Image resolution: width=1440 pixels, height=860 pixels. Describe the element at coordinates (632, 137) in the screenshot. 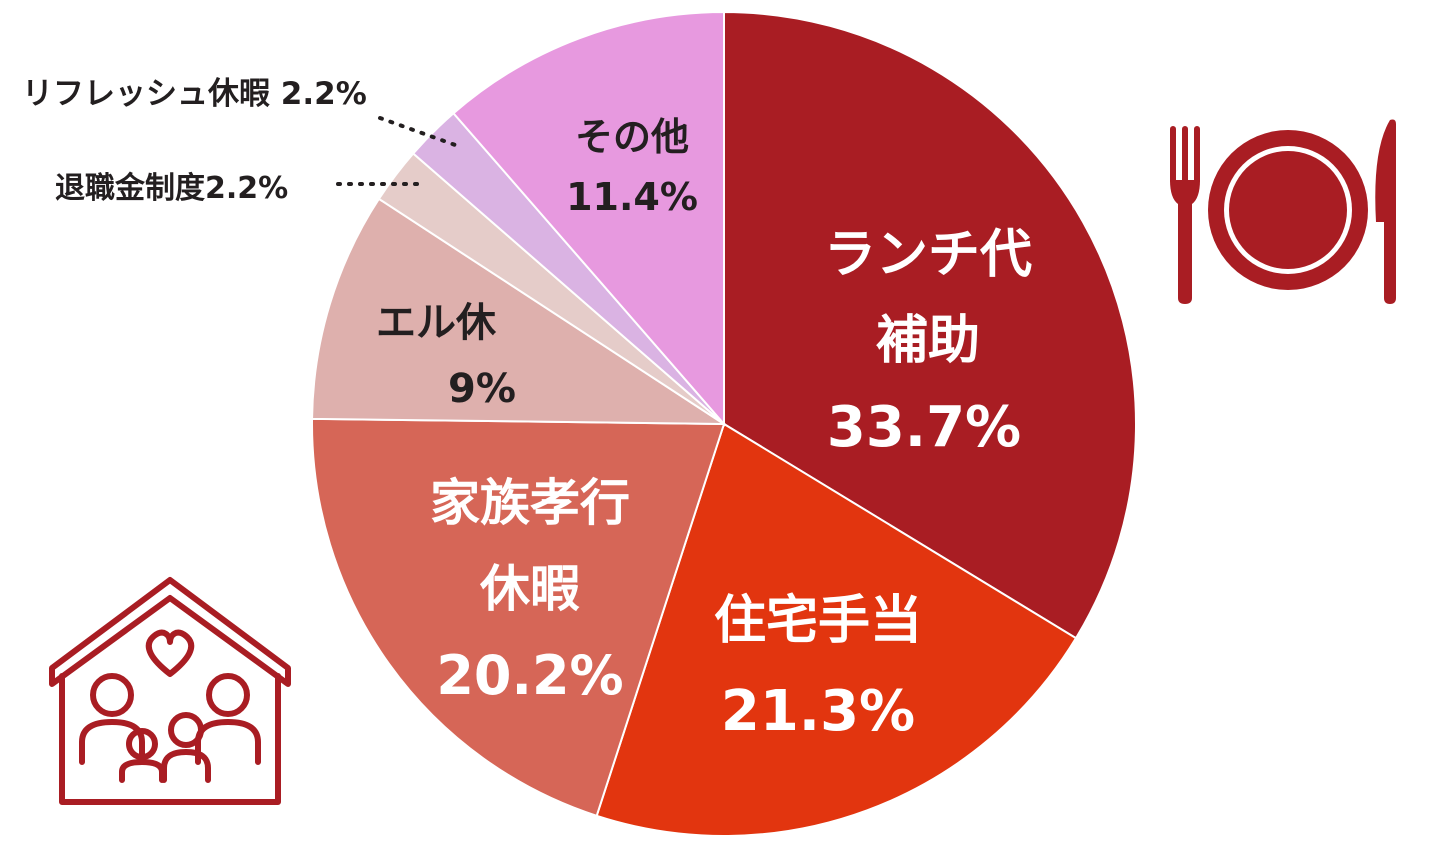

I see `label-other-name: その他` at that location.